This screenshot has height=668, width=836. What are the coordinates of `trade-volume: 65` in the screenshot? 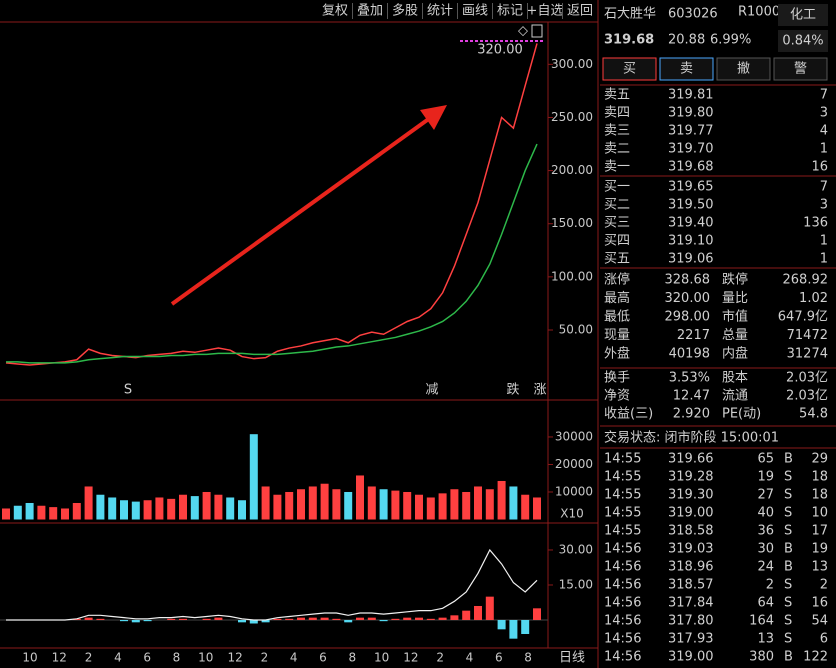 It's located at (765, 459).